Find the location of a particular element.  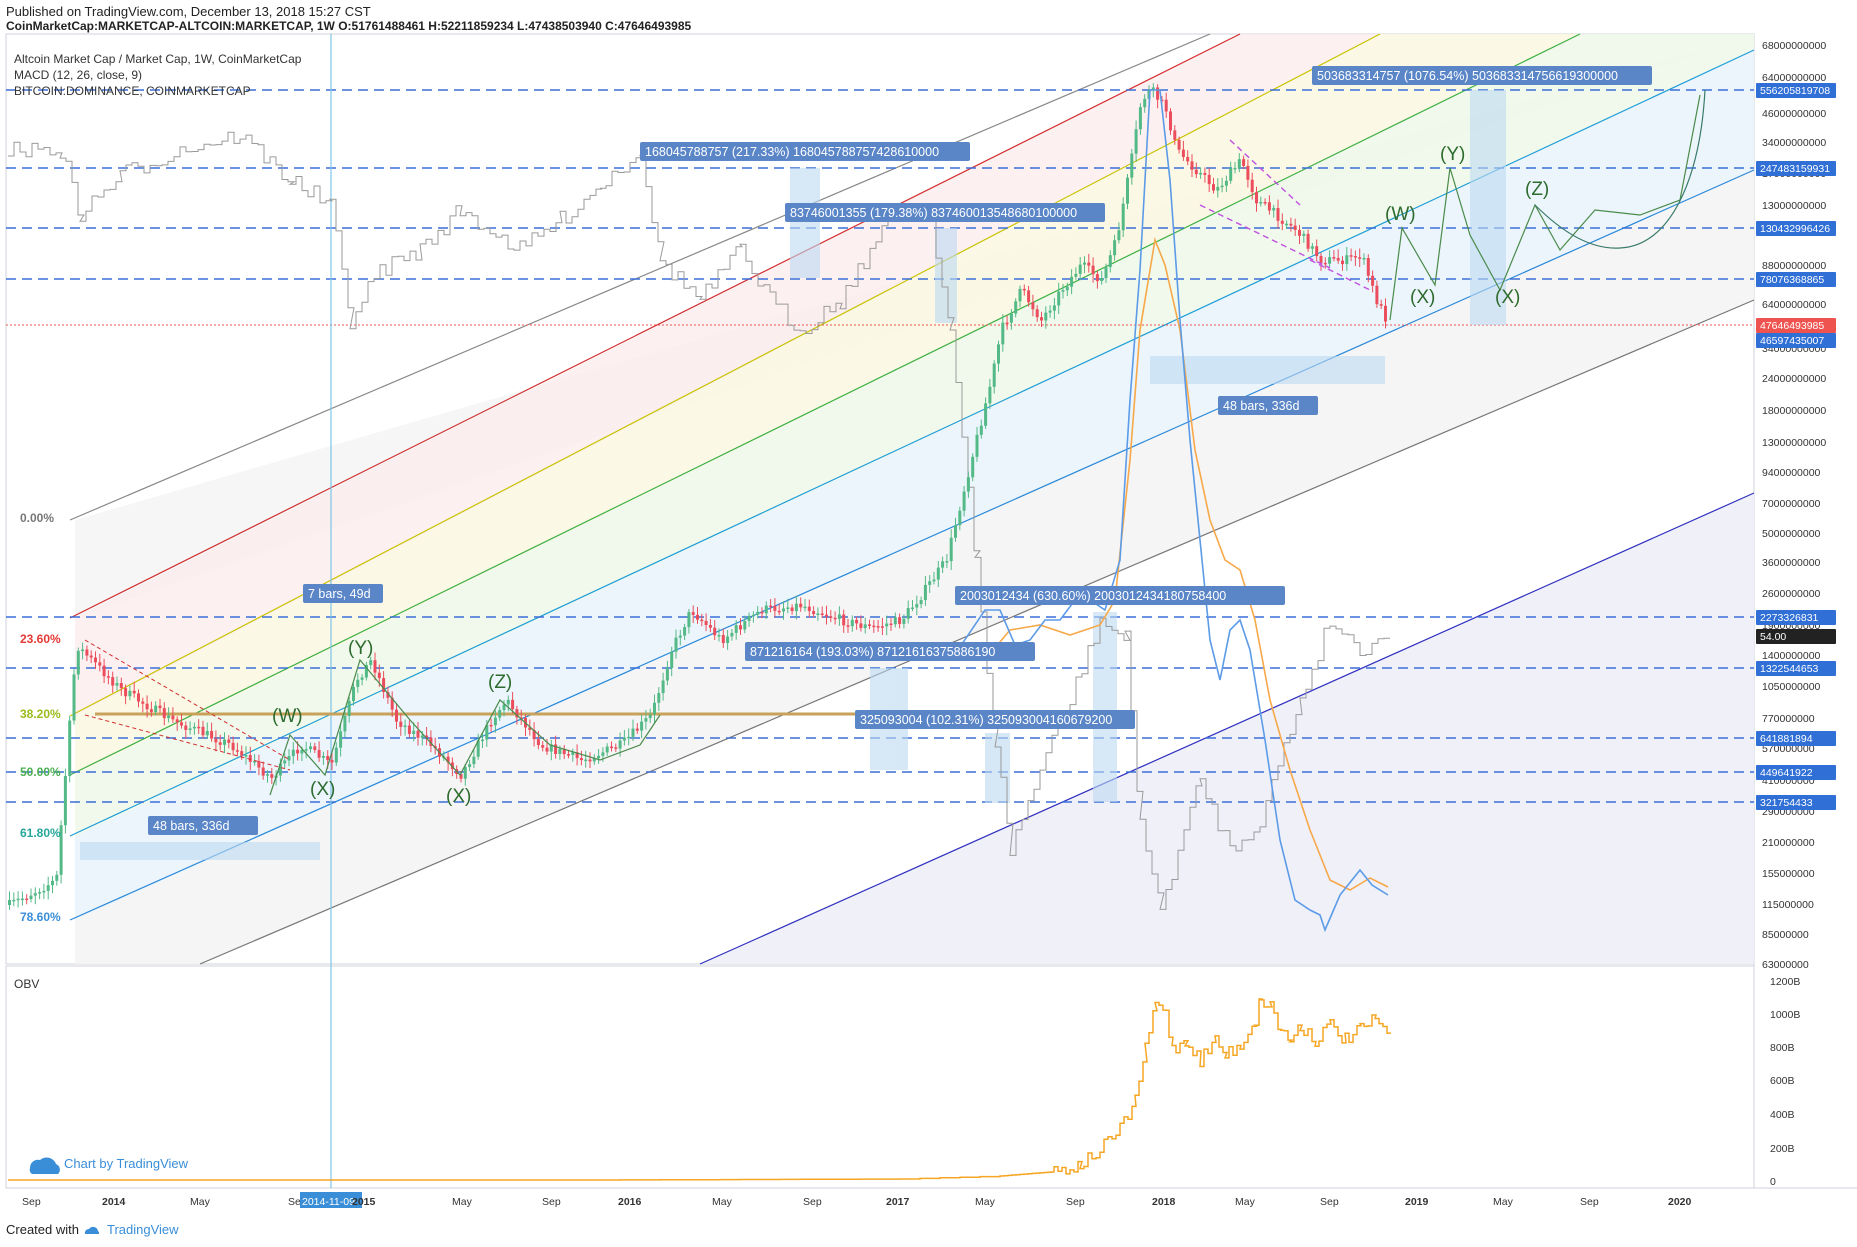

price-badge-bg is located at coordinates (1796, 802).